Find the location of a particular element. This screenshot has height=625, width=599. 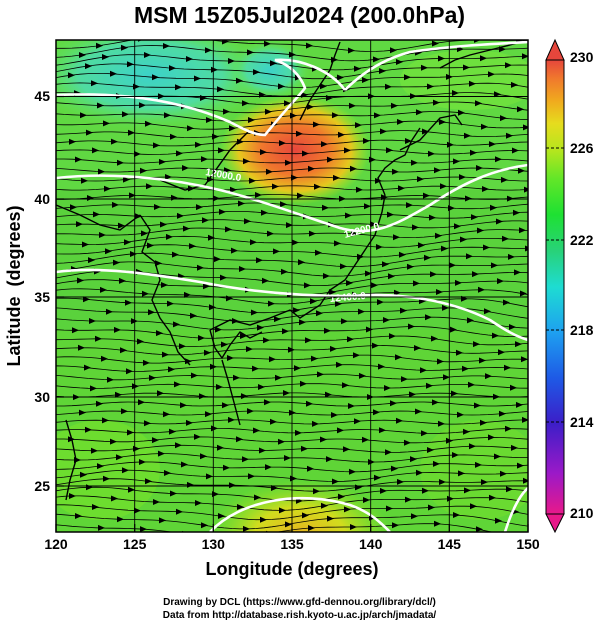

colorbar-gradient is located at coordinates (555, 287).